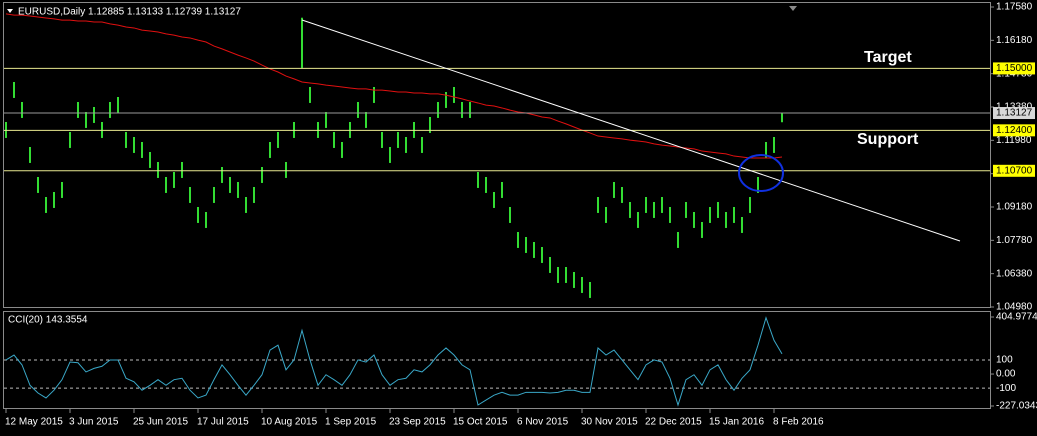 The image size is (1037, 436). Describe the element at coordinates (543, 422) in the screenshot. I see `x-tick-label: 6 Nov 2015` at that location.